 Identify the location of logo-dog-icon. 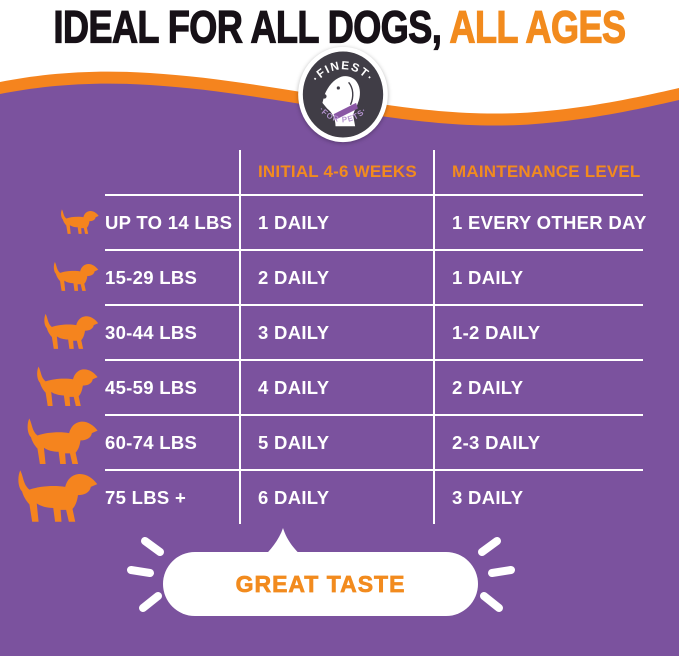
(341, 101).